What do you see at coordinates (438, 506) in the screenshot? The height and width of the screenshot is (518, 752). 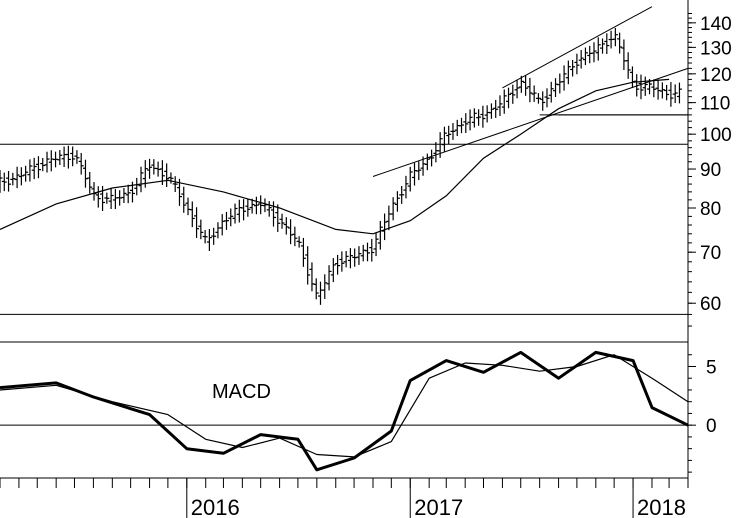 I see `x-tick-label: 2017` at bounding box center [438, 506].